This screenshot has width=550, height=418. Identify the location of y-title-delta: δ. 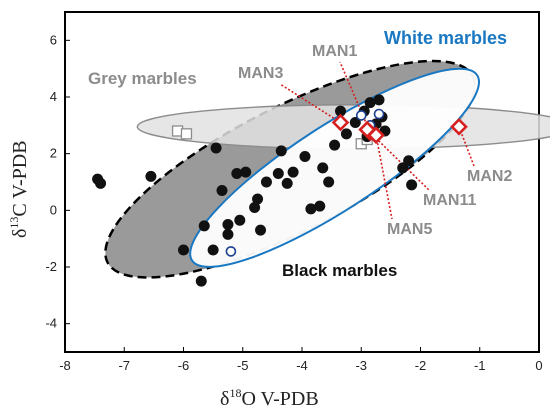
(20, 233).